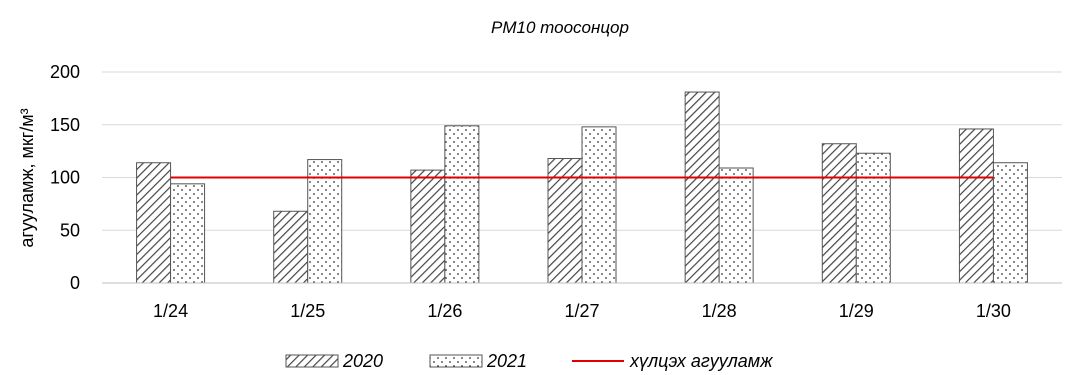 The width and height of the screenshot is (1085, 375). Describe the element at coordinates (170, 311) in the screenshot. I see `x-tick-label: 1/24` at that location.